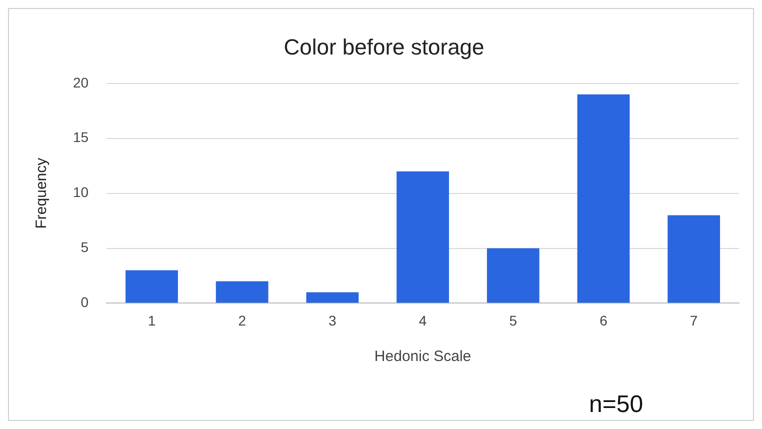  What do you see at coordinates (242, 320) in the screenshot?
I see `x-tick-label: 2` at bounding box center [242, 320].